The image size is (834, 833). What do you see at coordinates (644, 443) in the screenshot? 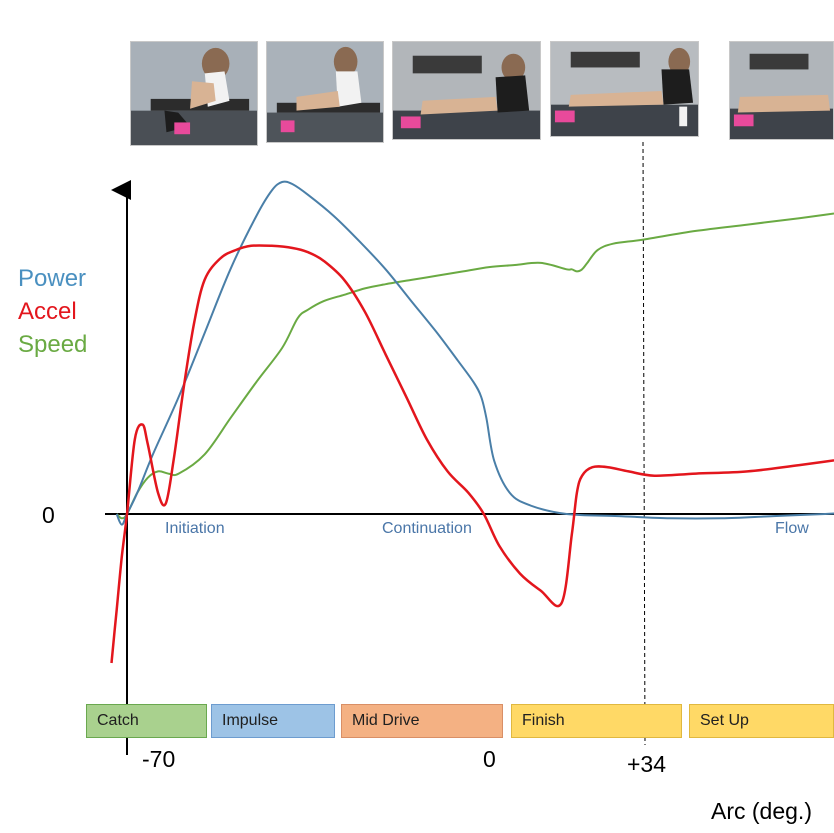
I see `finish-marker-line` at bounding box center [644, 443].